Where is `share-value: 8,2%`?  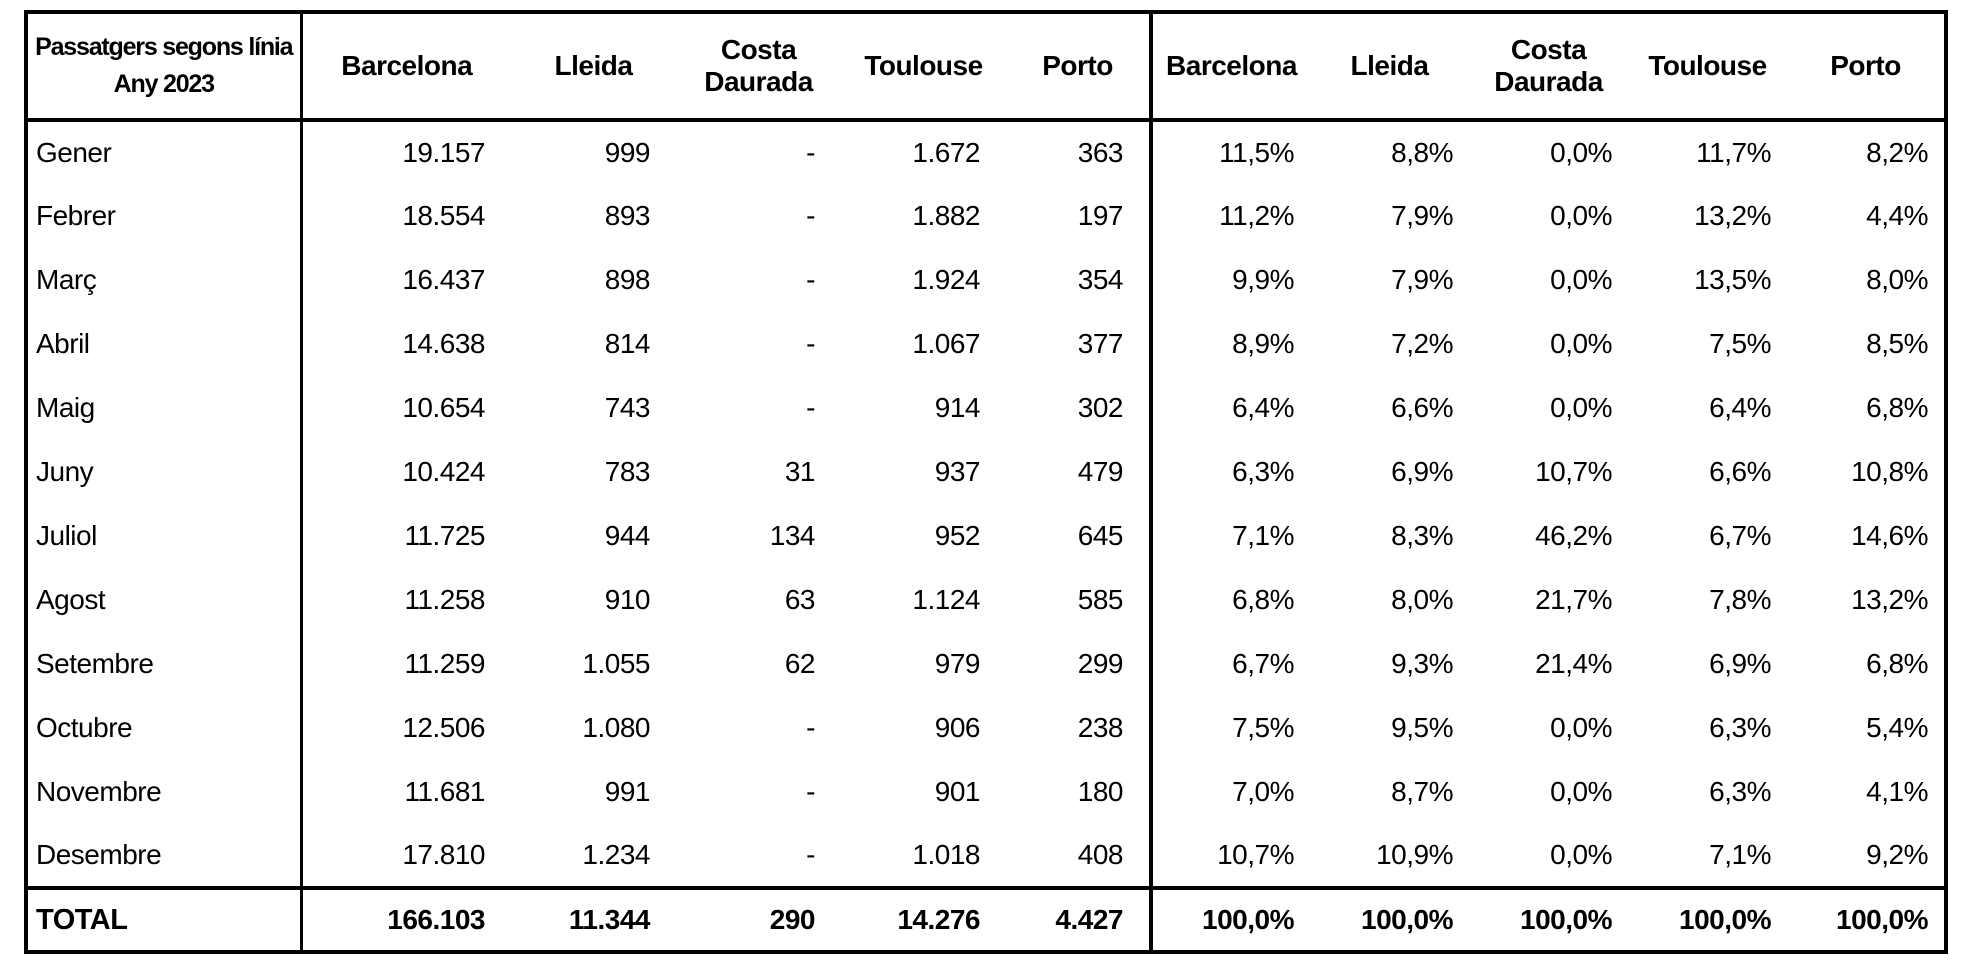 share-value: 8,2% is located at coordinates (1897, 152).